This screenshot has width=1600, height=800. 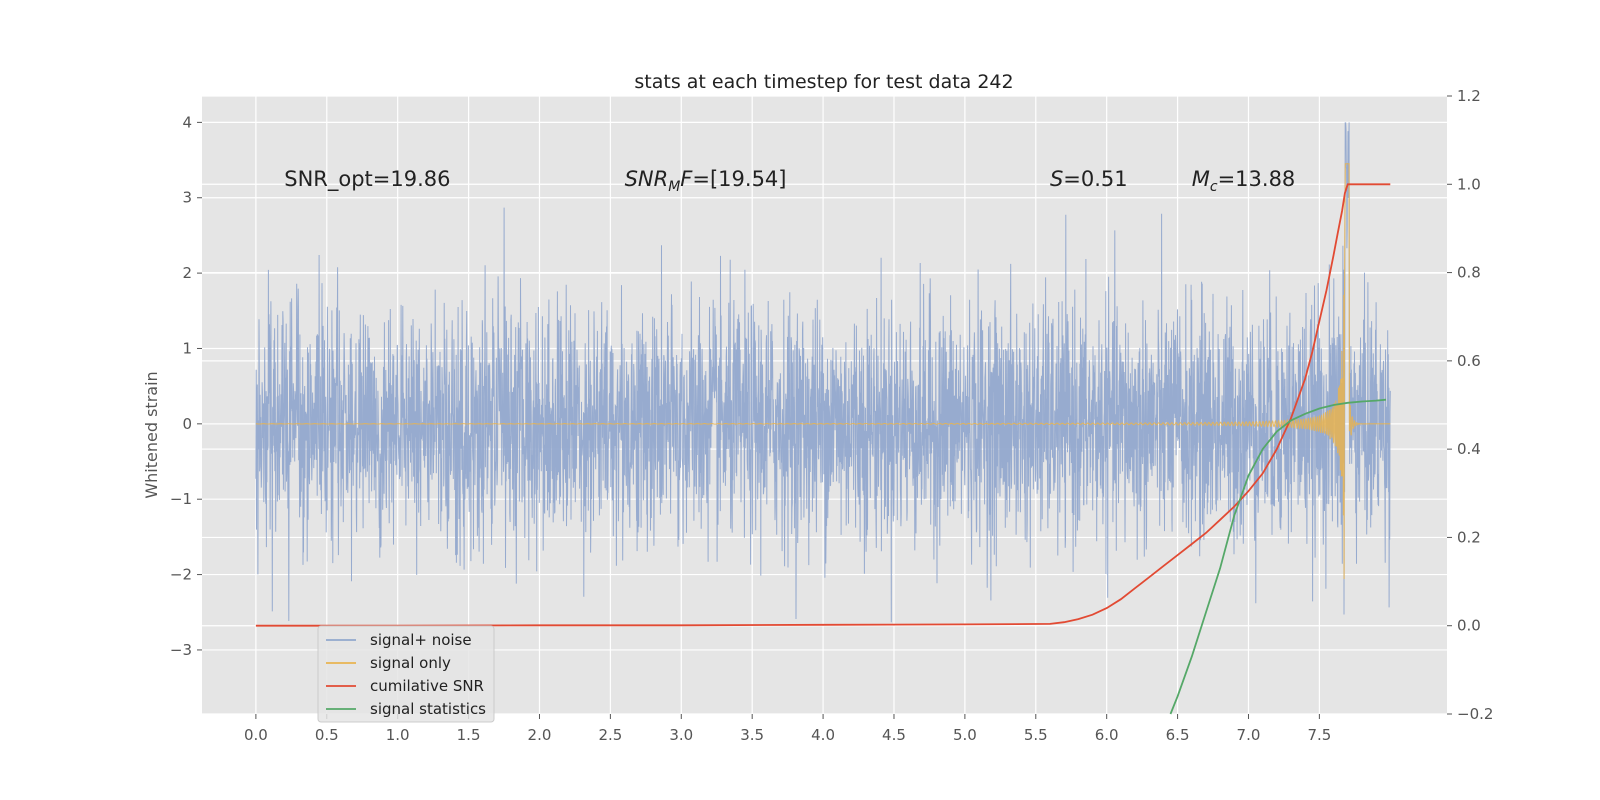 What do you see at coordinates (1107, 735) in the screenshot?
I see `x-tick-label: 6.0` at bounding box center [1107, 735].